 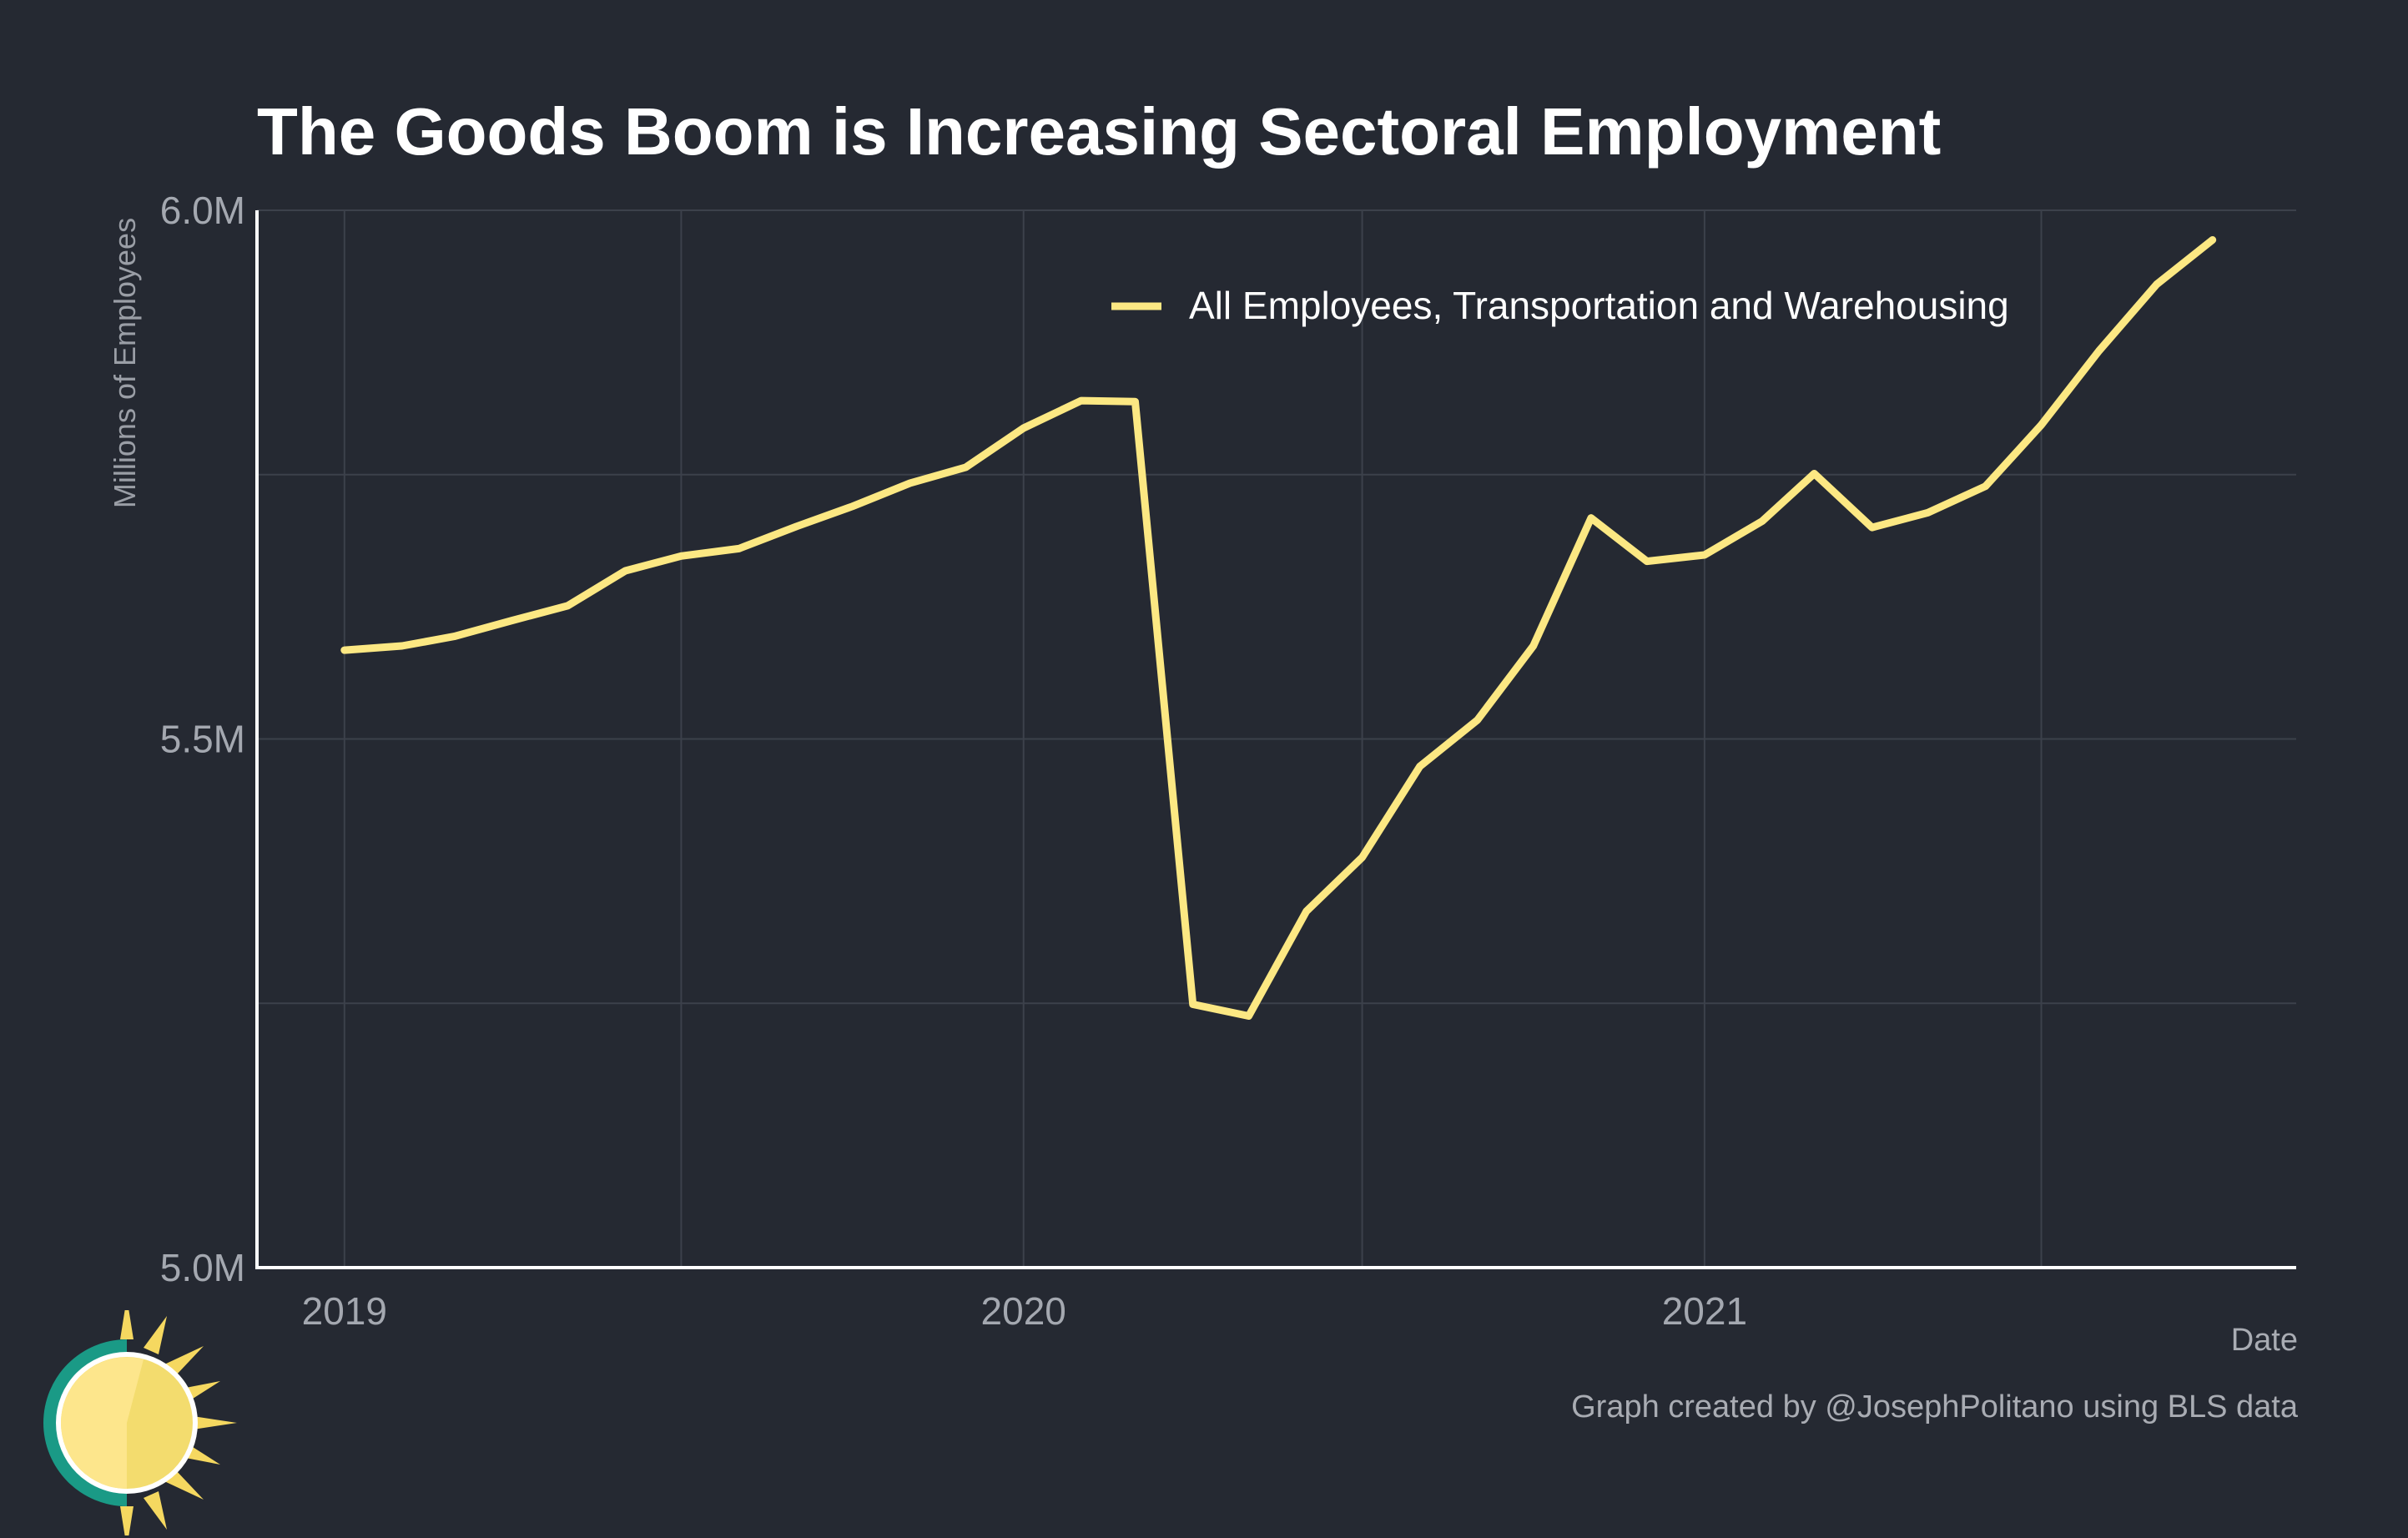 I want to click on x-tick-label: 2021, so click(x=1704, y=1311).